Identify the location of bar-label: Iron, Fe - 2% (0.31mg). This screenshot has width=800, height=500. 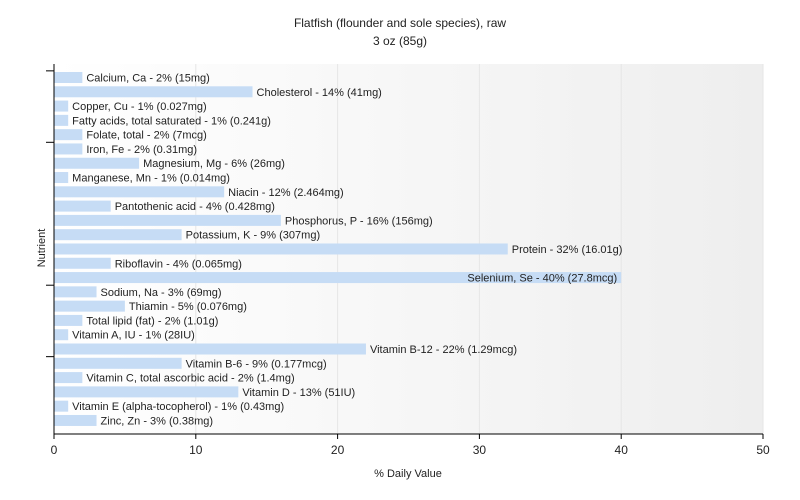
(141, 150).